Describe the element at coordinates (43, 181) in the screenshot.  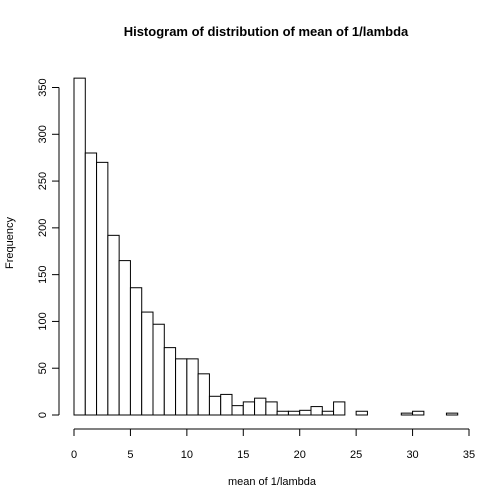
I see `y-tick-label: 250` at that location.